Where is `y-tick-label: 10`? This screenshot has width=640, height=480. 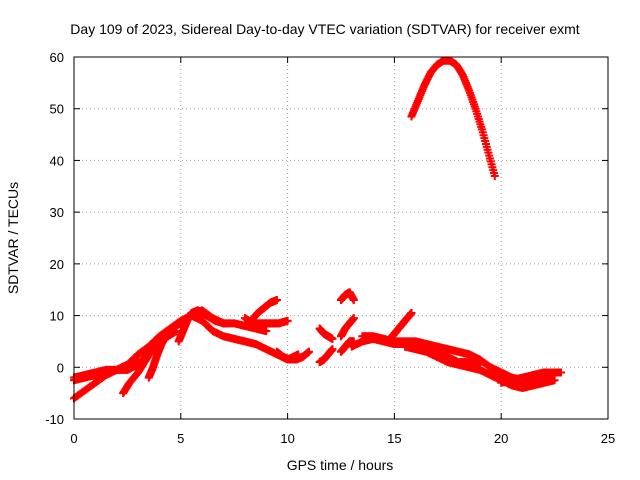 y-tick-label: 10 is located at coordinates (57, 316).